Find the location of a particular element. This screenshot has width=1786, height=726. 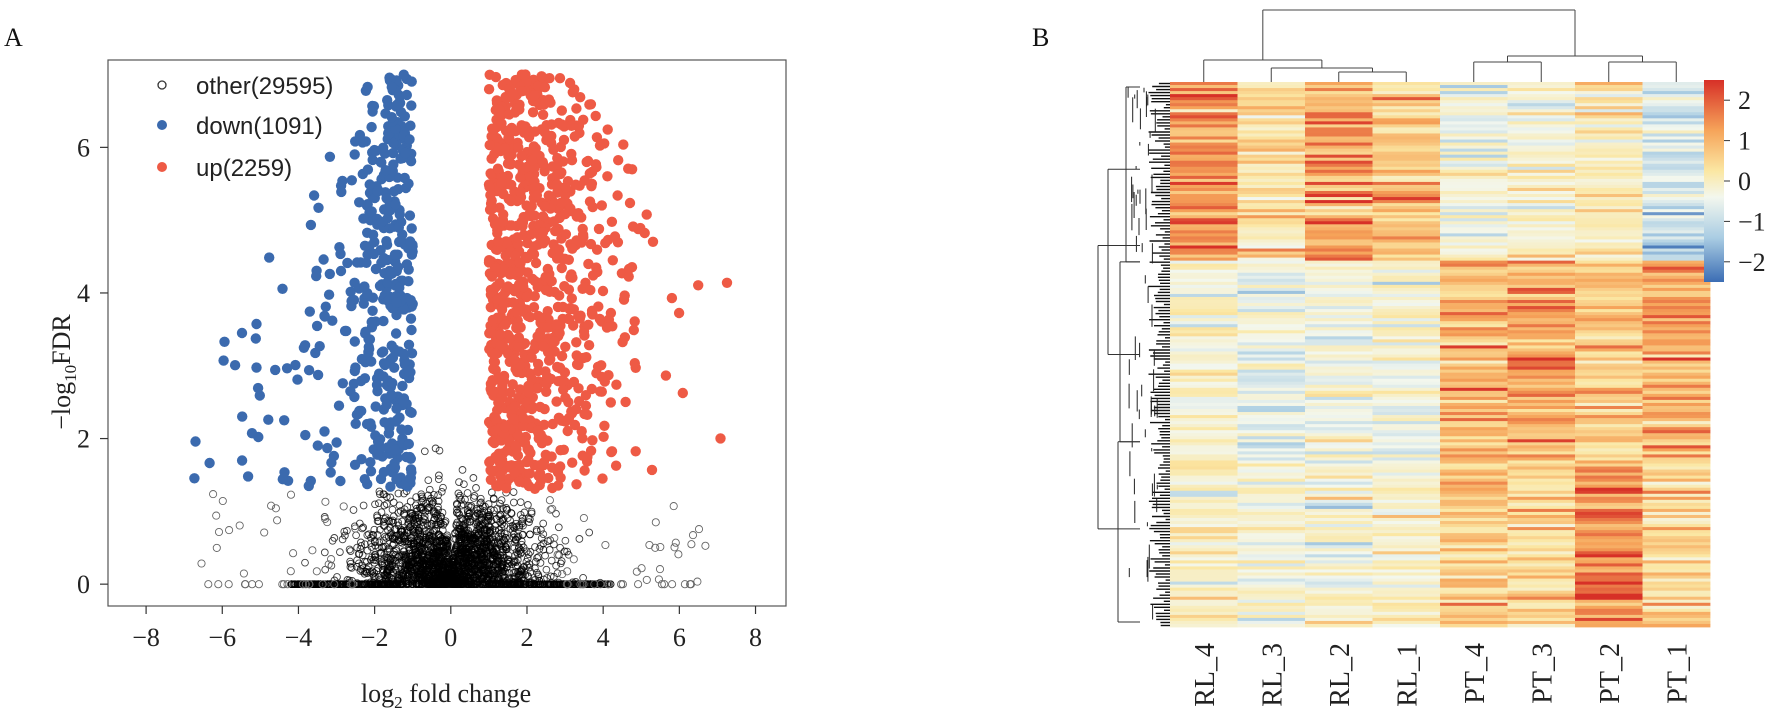

volcano-y-axis-title: −log10FDR is located at coordinates (63, 372).